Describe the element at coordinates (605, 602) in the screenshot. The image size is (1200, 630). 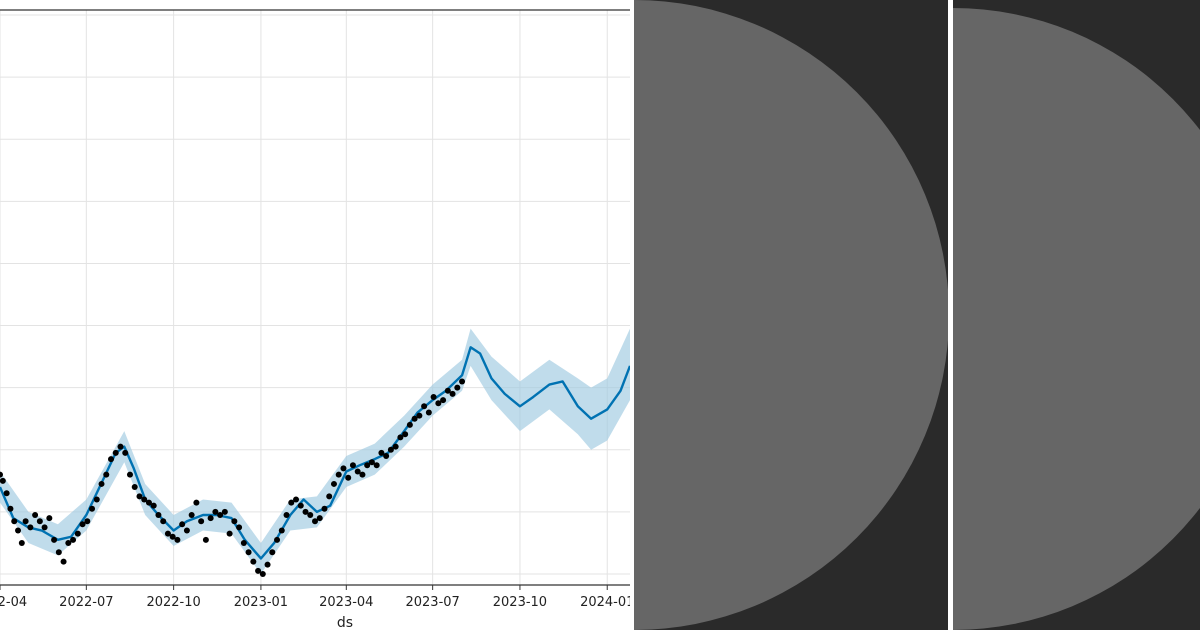
I see `x-tick-label: 2024-01` at that location.